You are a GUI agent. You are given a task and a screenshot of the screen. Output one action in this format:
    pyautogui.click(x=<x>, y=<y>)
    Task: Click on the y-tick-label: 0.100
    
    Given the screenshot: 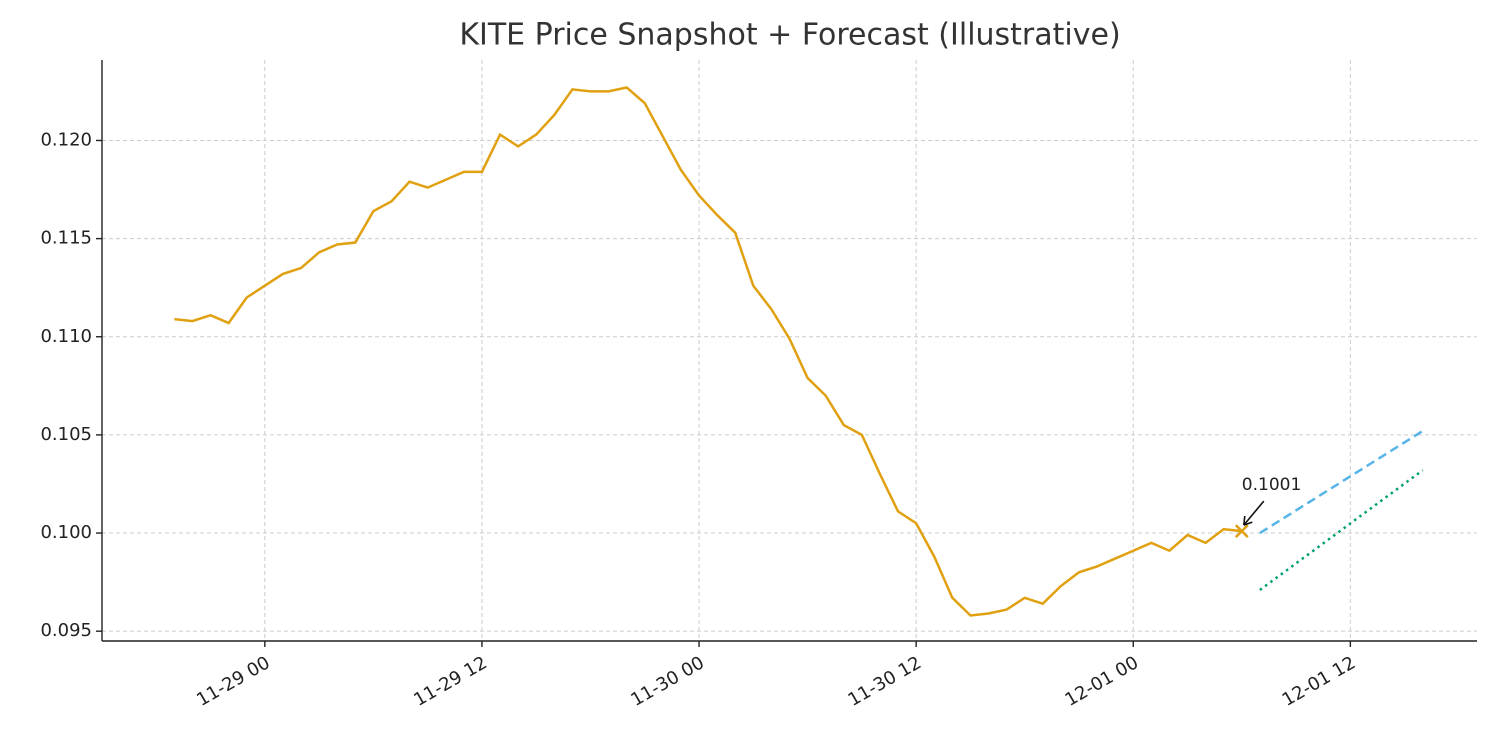 What is the action you would take?
    pyautogui.click(x=66, y=532)
    